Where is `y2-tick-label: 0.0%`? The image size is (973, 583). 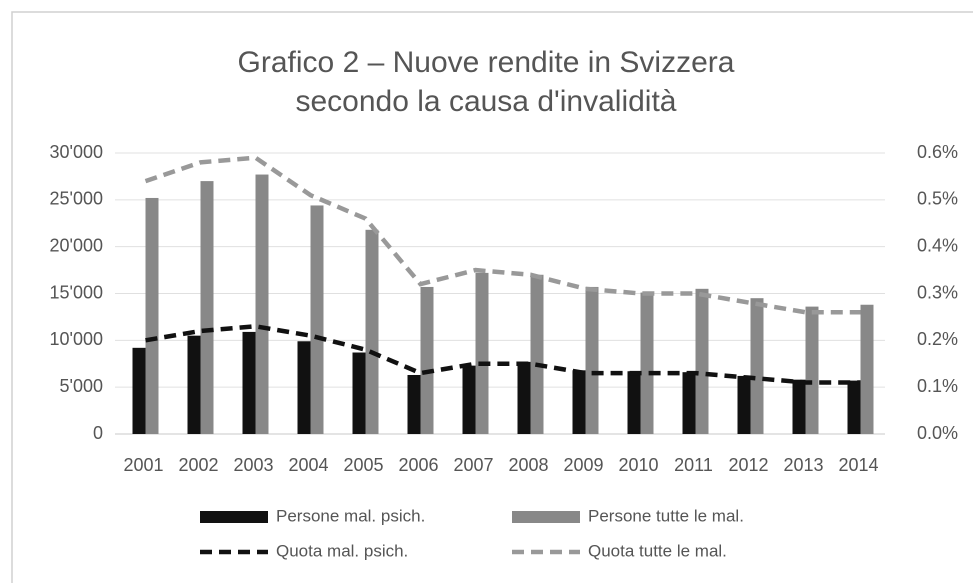
y2-tick-label: 0.0% is located at coordinates (937, 433).